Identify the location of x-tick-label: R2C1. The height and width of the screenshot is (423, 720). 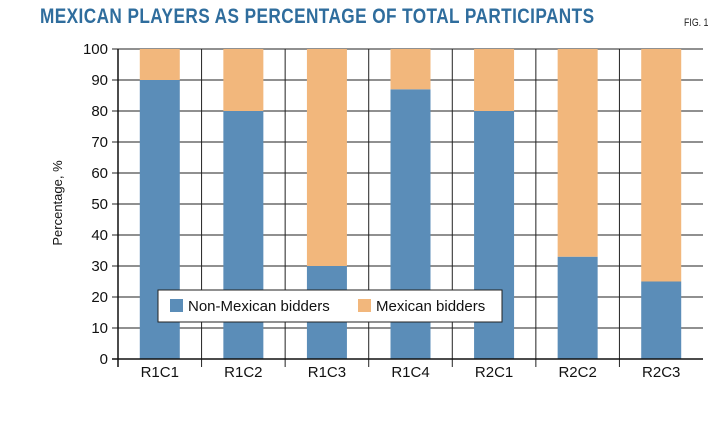
(494, 372).